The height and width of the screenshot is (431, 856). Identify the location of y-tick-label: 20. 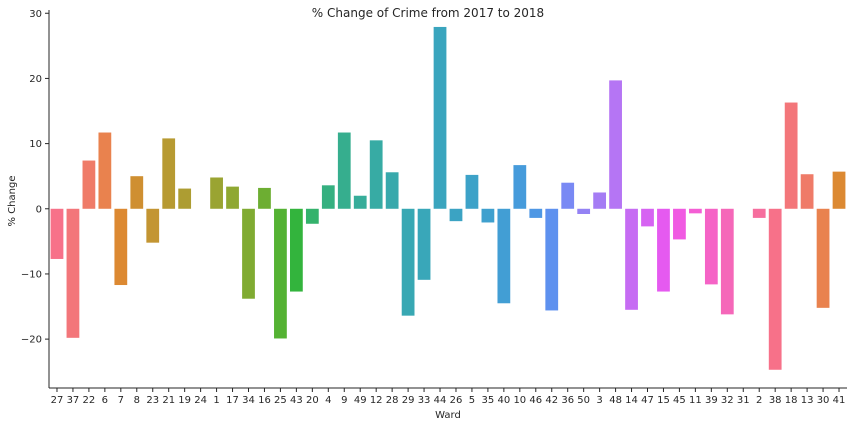
(35, 79).